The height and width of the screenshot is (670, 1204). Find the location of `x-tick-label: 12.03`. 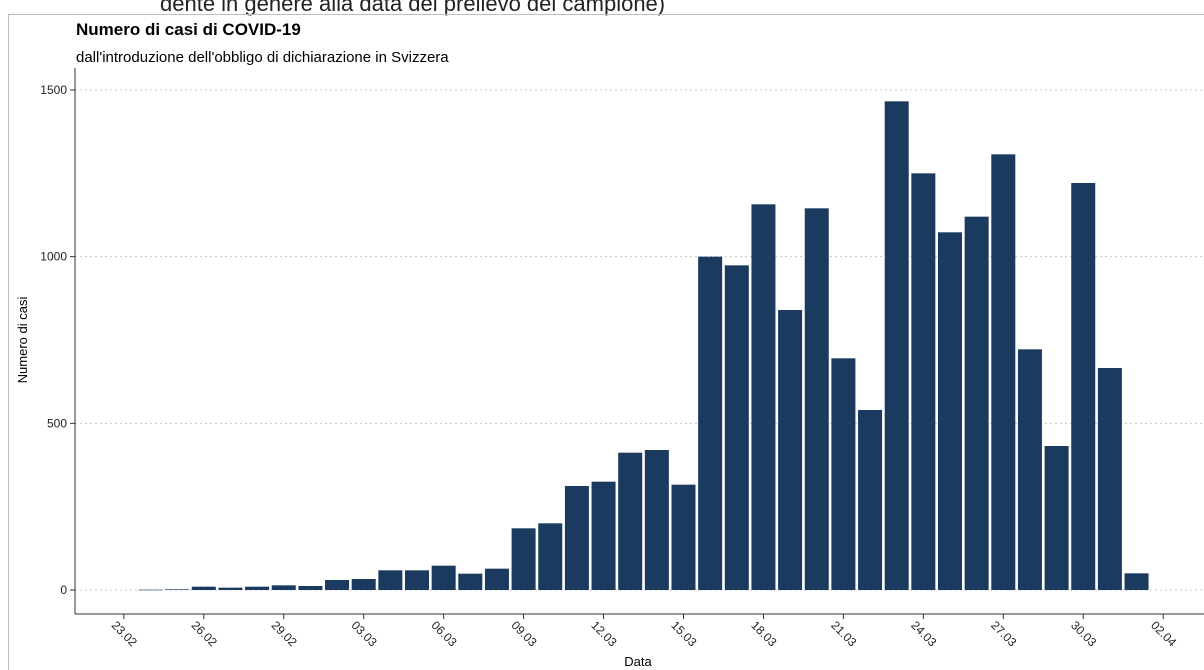

x-tick-label: 12.03 is located at coordinates (603, 633).